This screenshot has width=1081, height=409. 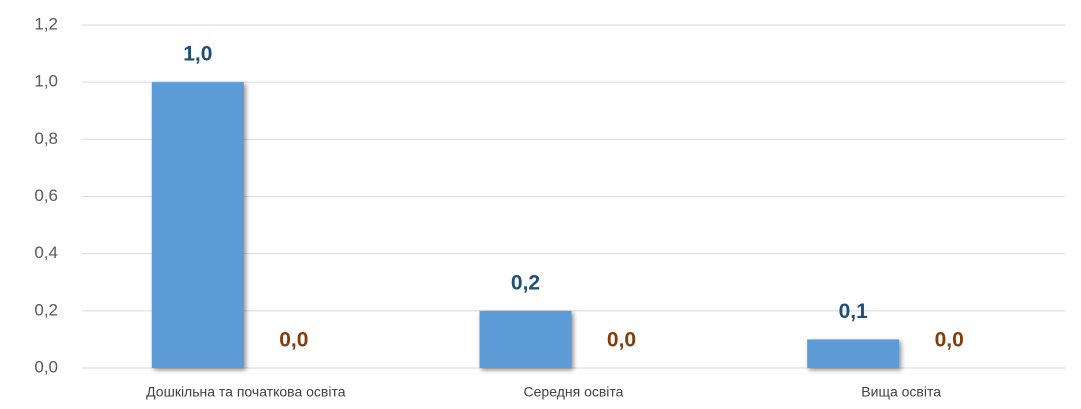 I want to click on x-tick-label: Дошкільна та початкова освіта, so click(x=246, y=392).